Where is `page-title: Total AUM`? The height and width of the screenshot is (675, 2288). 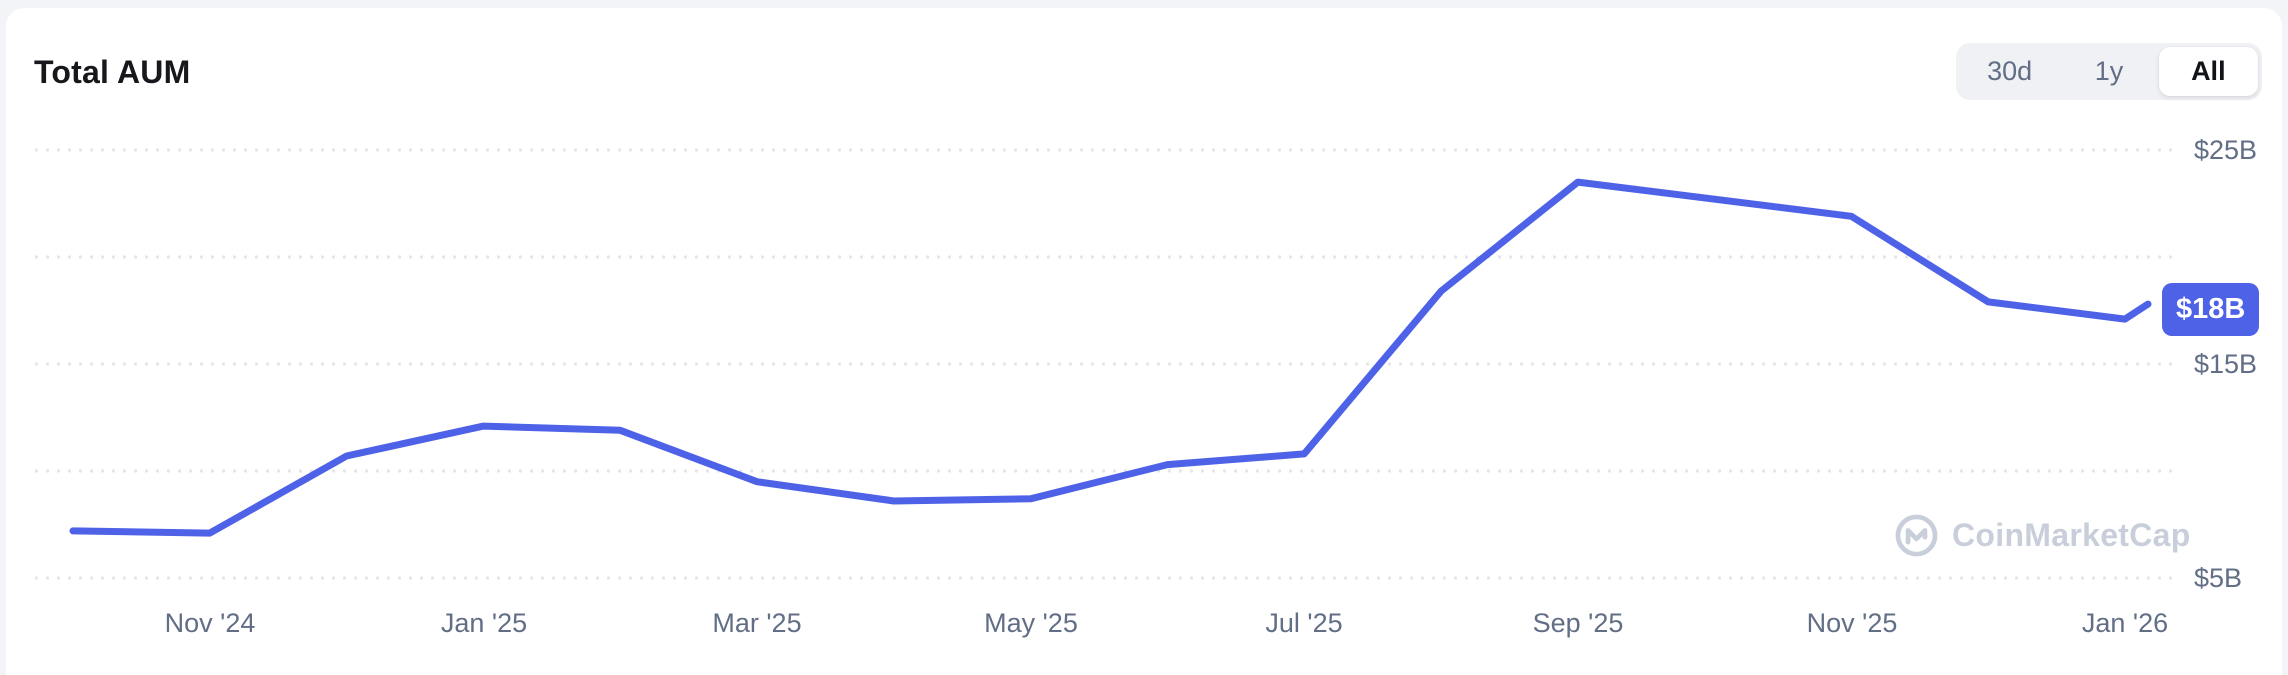
page-title: Total AUM is located at coordinates (112, 72).